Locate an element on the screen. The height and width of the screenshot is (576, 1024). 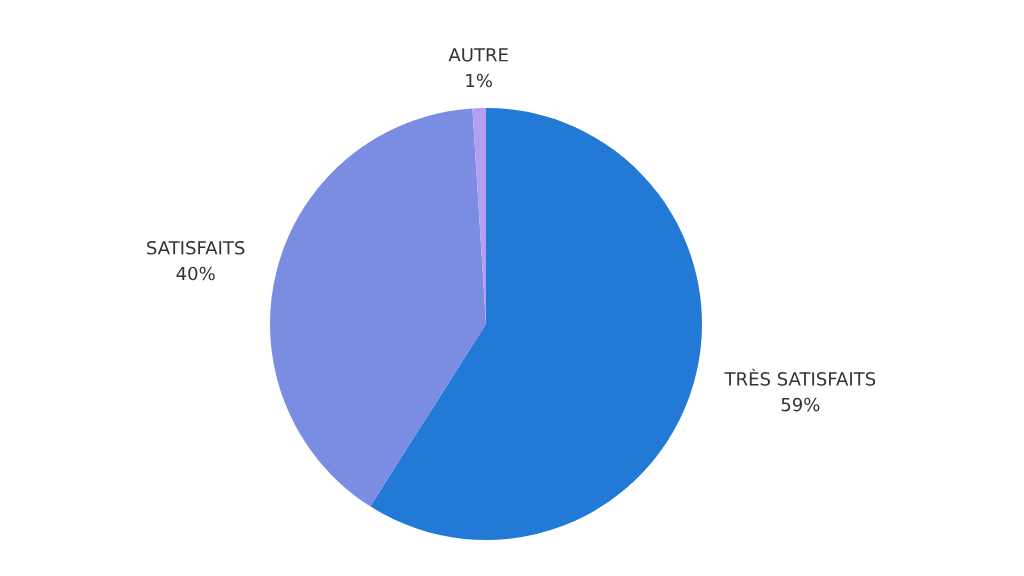
data-label: 1% is located at coordinates (479, 80).